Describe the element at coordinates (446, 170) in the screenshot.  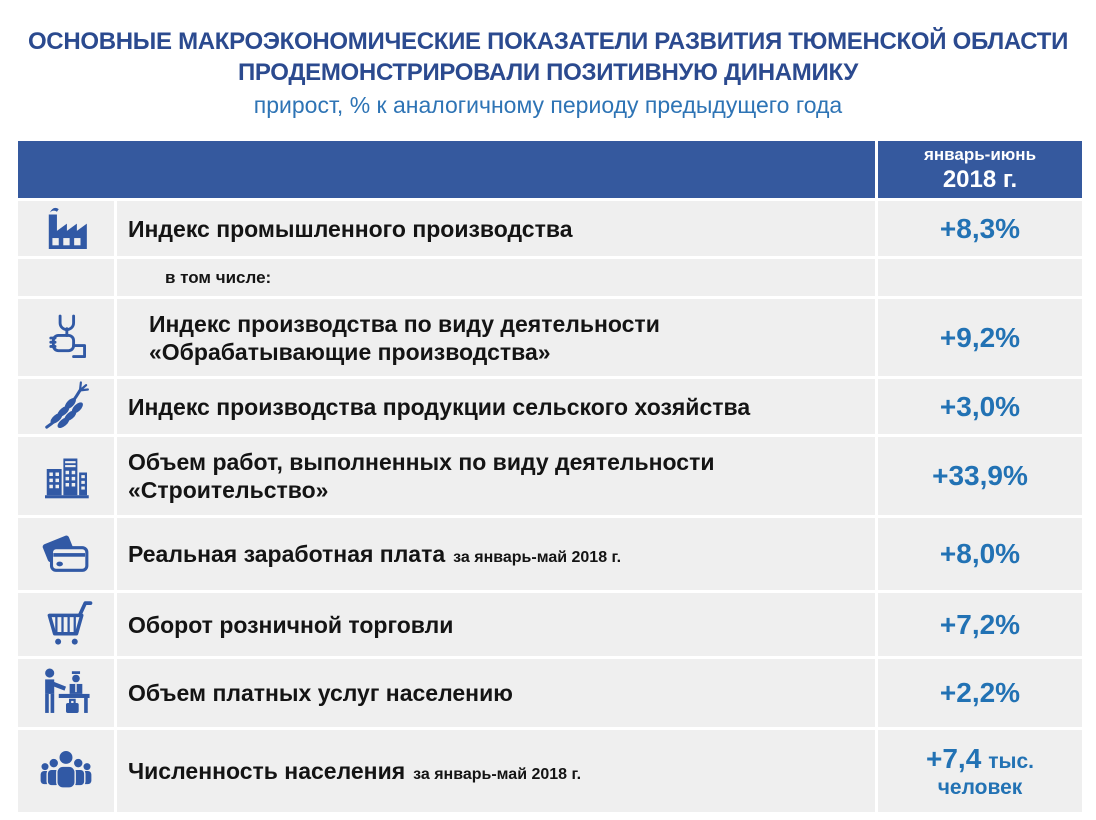
I see `table-header-bar` at that location.